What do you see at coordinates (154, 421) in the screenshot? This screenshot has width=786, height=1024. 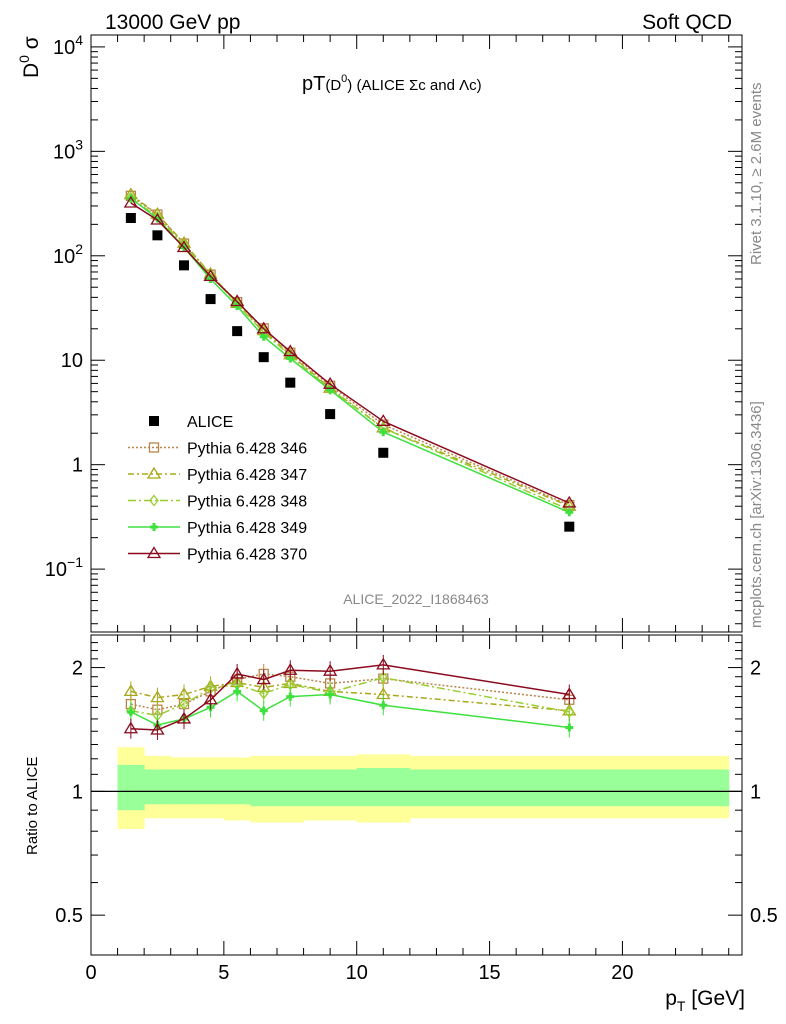 I see `legend-marker-alice` at bounding box center [154, 421].